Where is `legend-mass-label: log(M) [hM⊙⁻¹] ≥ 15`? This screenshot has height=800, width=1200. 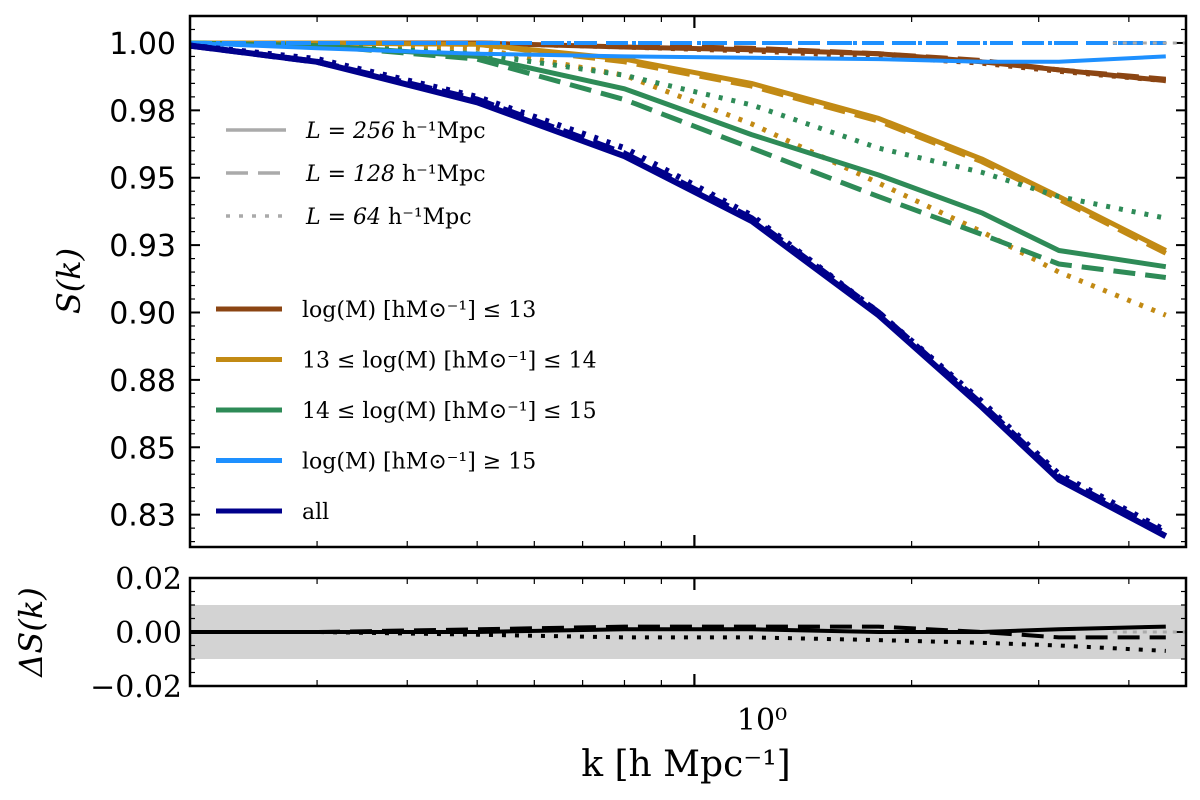 legend-mass-label: log(M) [hM⊙⁻¹] ≥ 15 is located at coordinates (419, 462).